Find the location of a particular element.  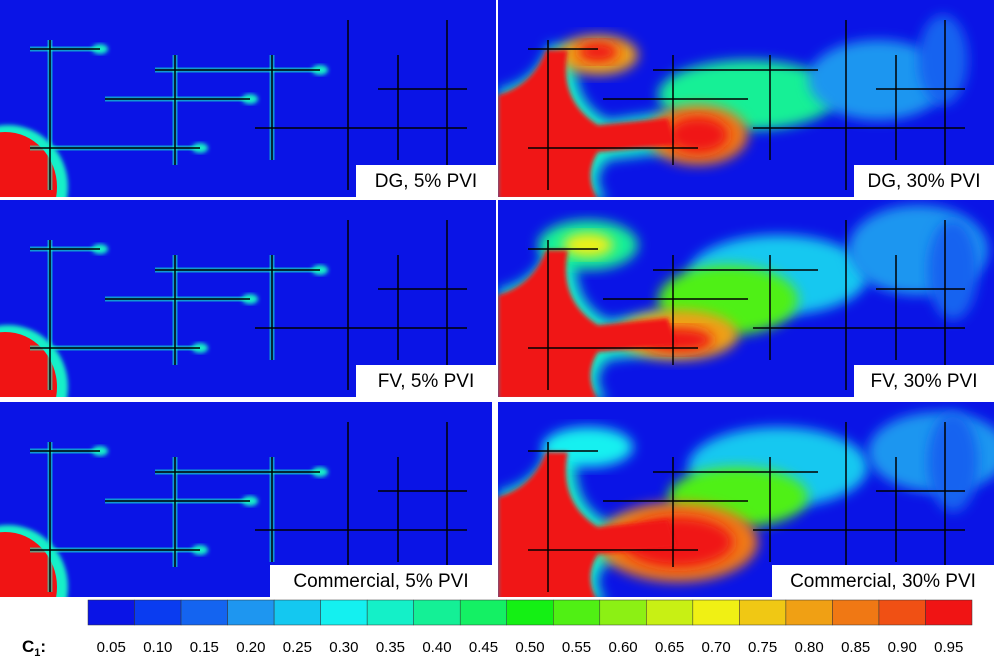

colorbar-label-sub: 1 is located at coordinates (37, 653).